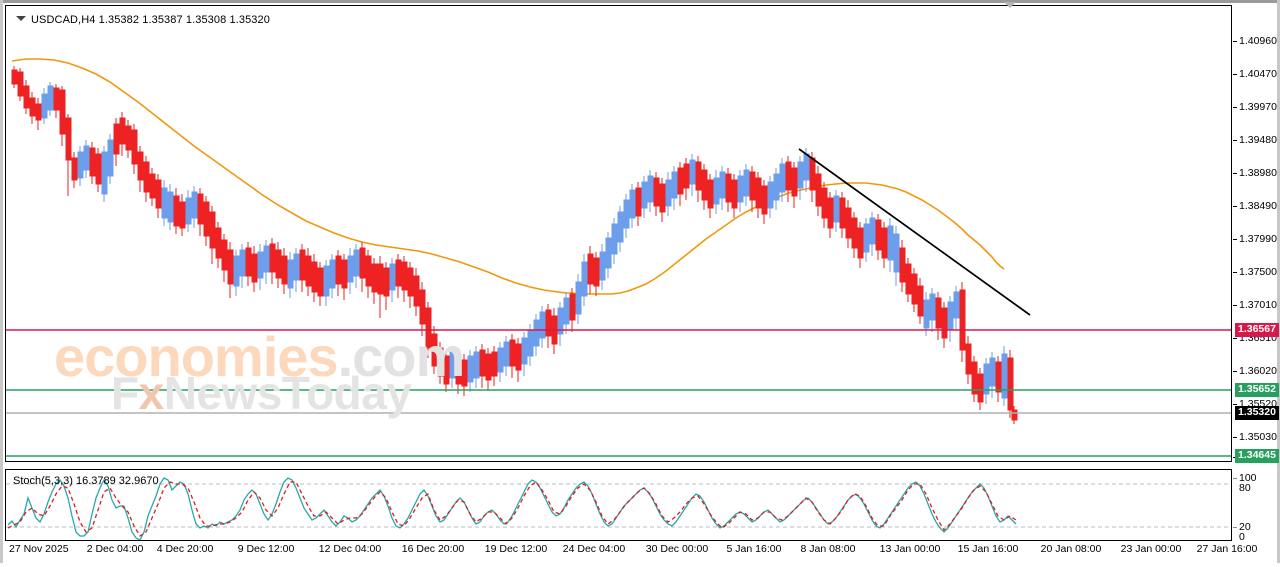 The height and width of the screenshot is (567, 1280). What do you see at coordinates (988, 549) in the screenshot?
I see `time-tick: 15 Jan 16:00` at bounding box center [988, 549].